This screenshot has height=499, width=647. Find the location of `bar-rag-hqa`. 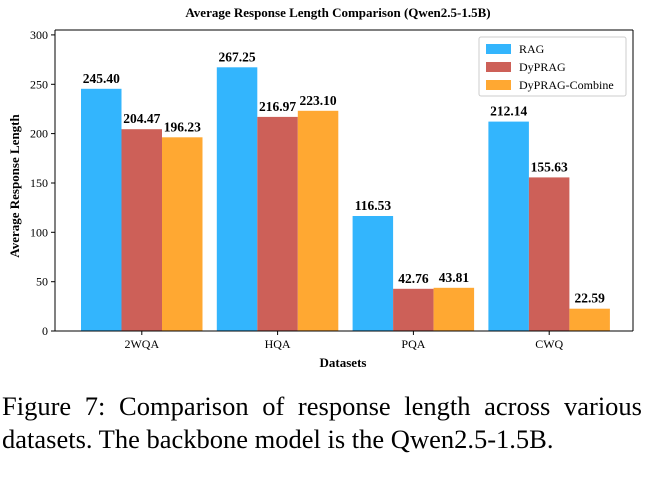

bar-rag-hqa is located at coordinates (237, 199).